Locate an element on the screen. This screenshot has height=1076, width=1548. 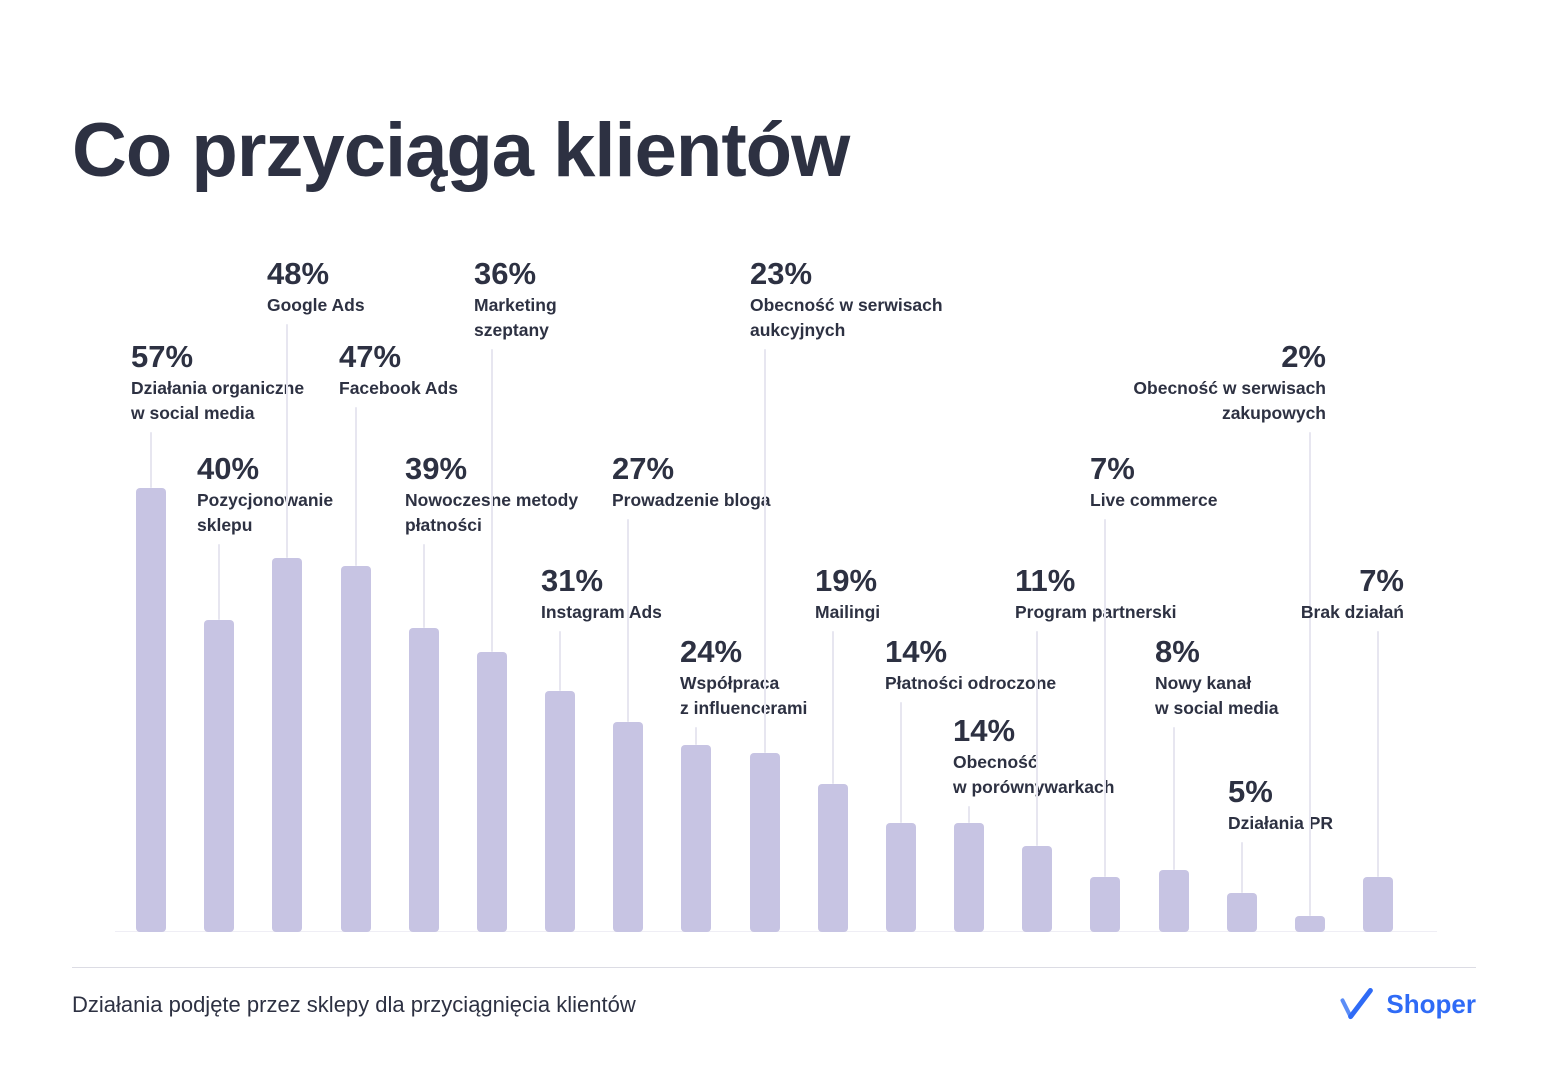
bar-label: 40% Pozycjonowanie sklepu is located at coordinates (265, 494).